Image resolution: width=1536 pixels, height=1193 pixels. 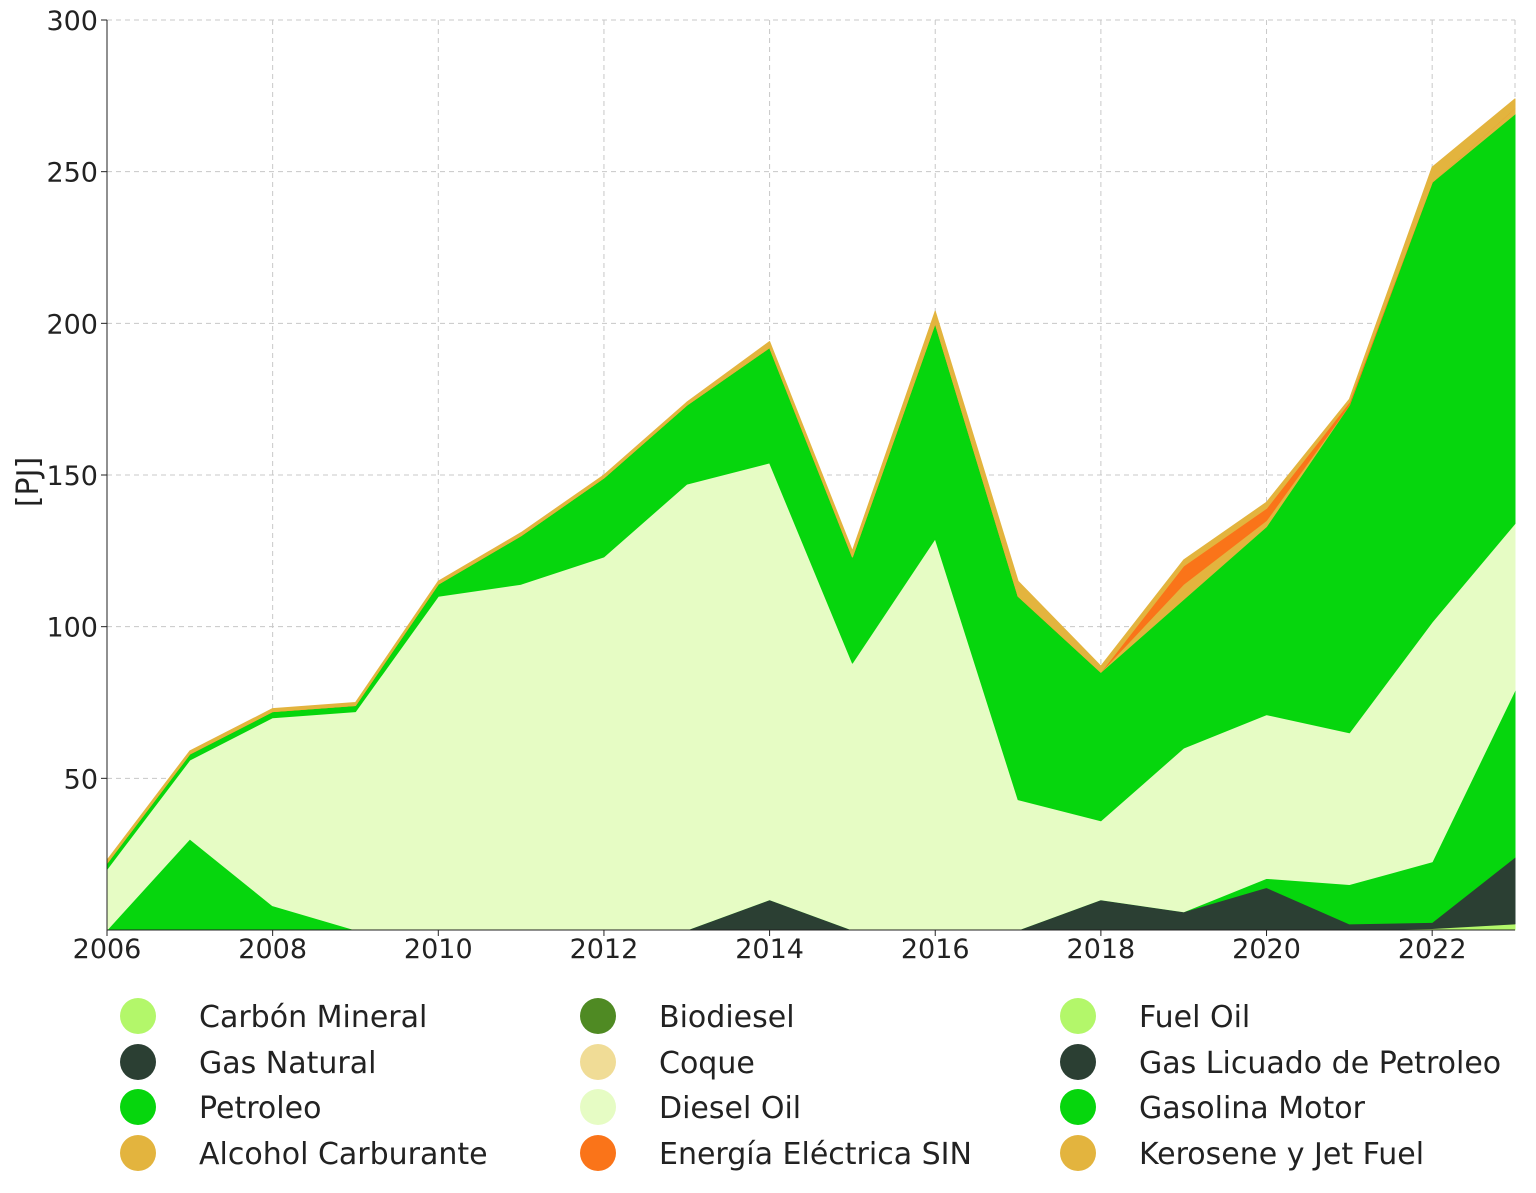 I want to click on y-axis-title: [PJ], so click(x=28, y=482).